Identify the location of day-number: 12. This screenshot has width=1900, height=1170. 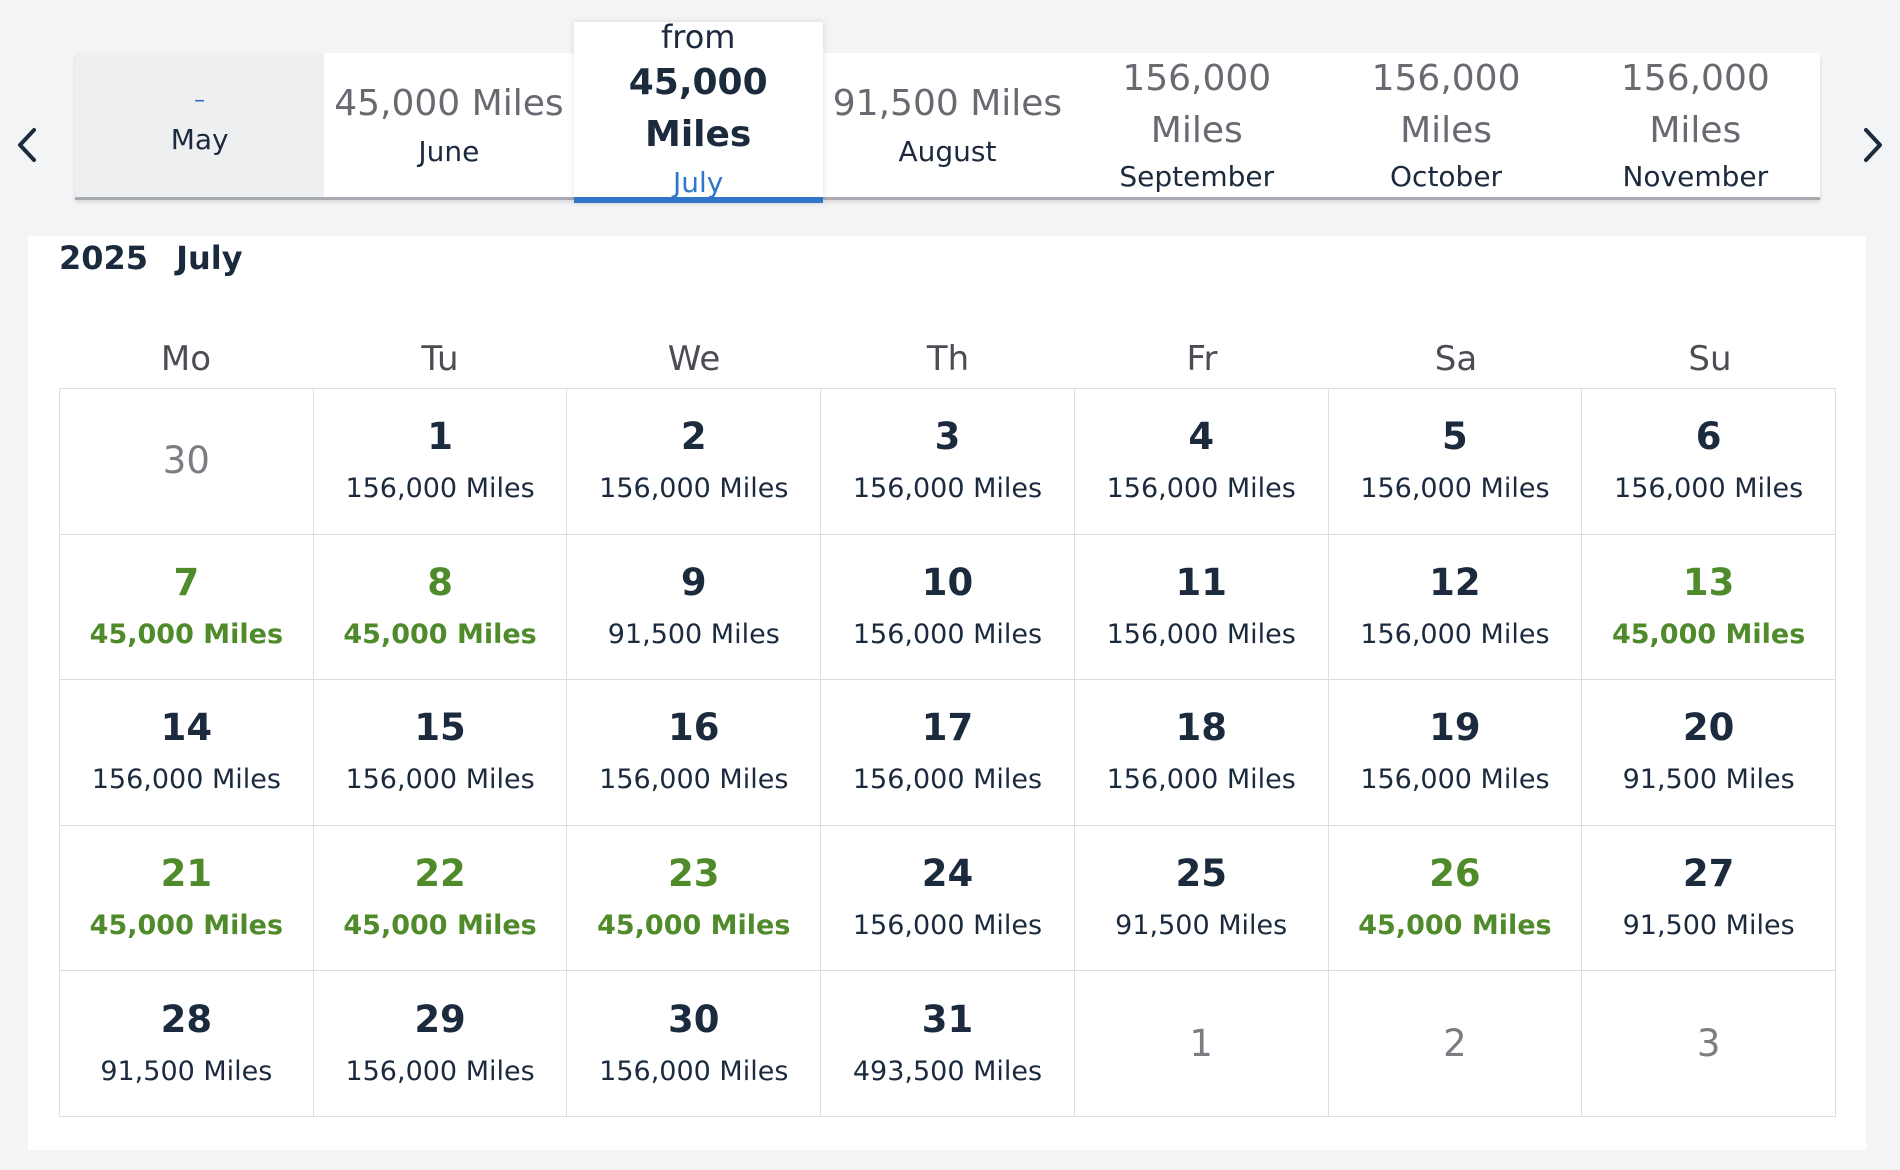
(1455, 582).